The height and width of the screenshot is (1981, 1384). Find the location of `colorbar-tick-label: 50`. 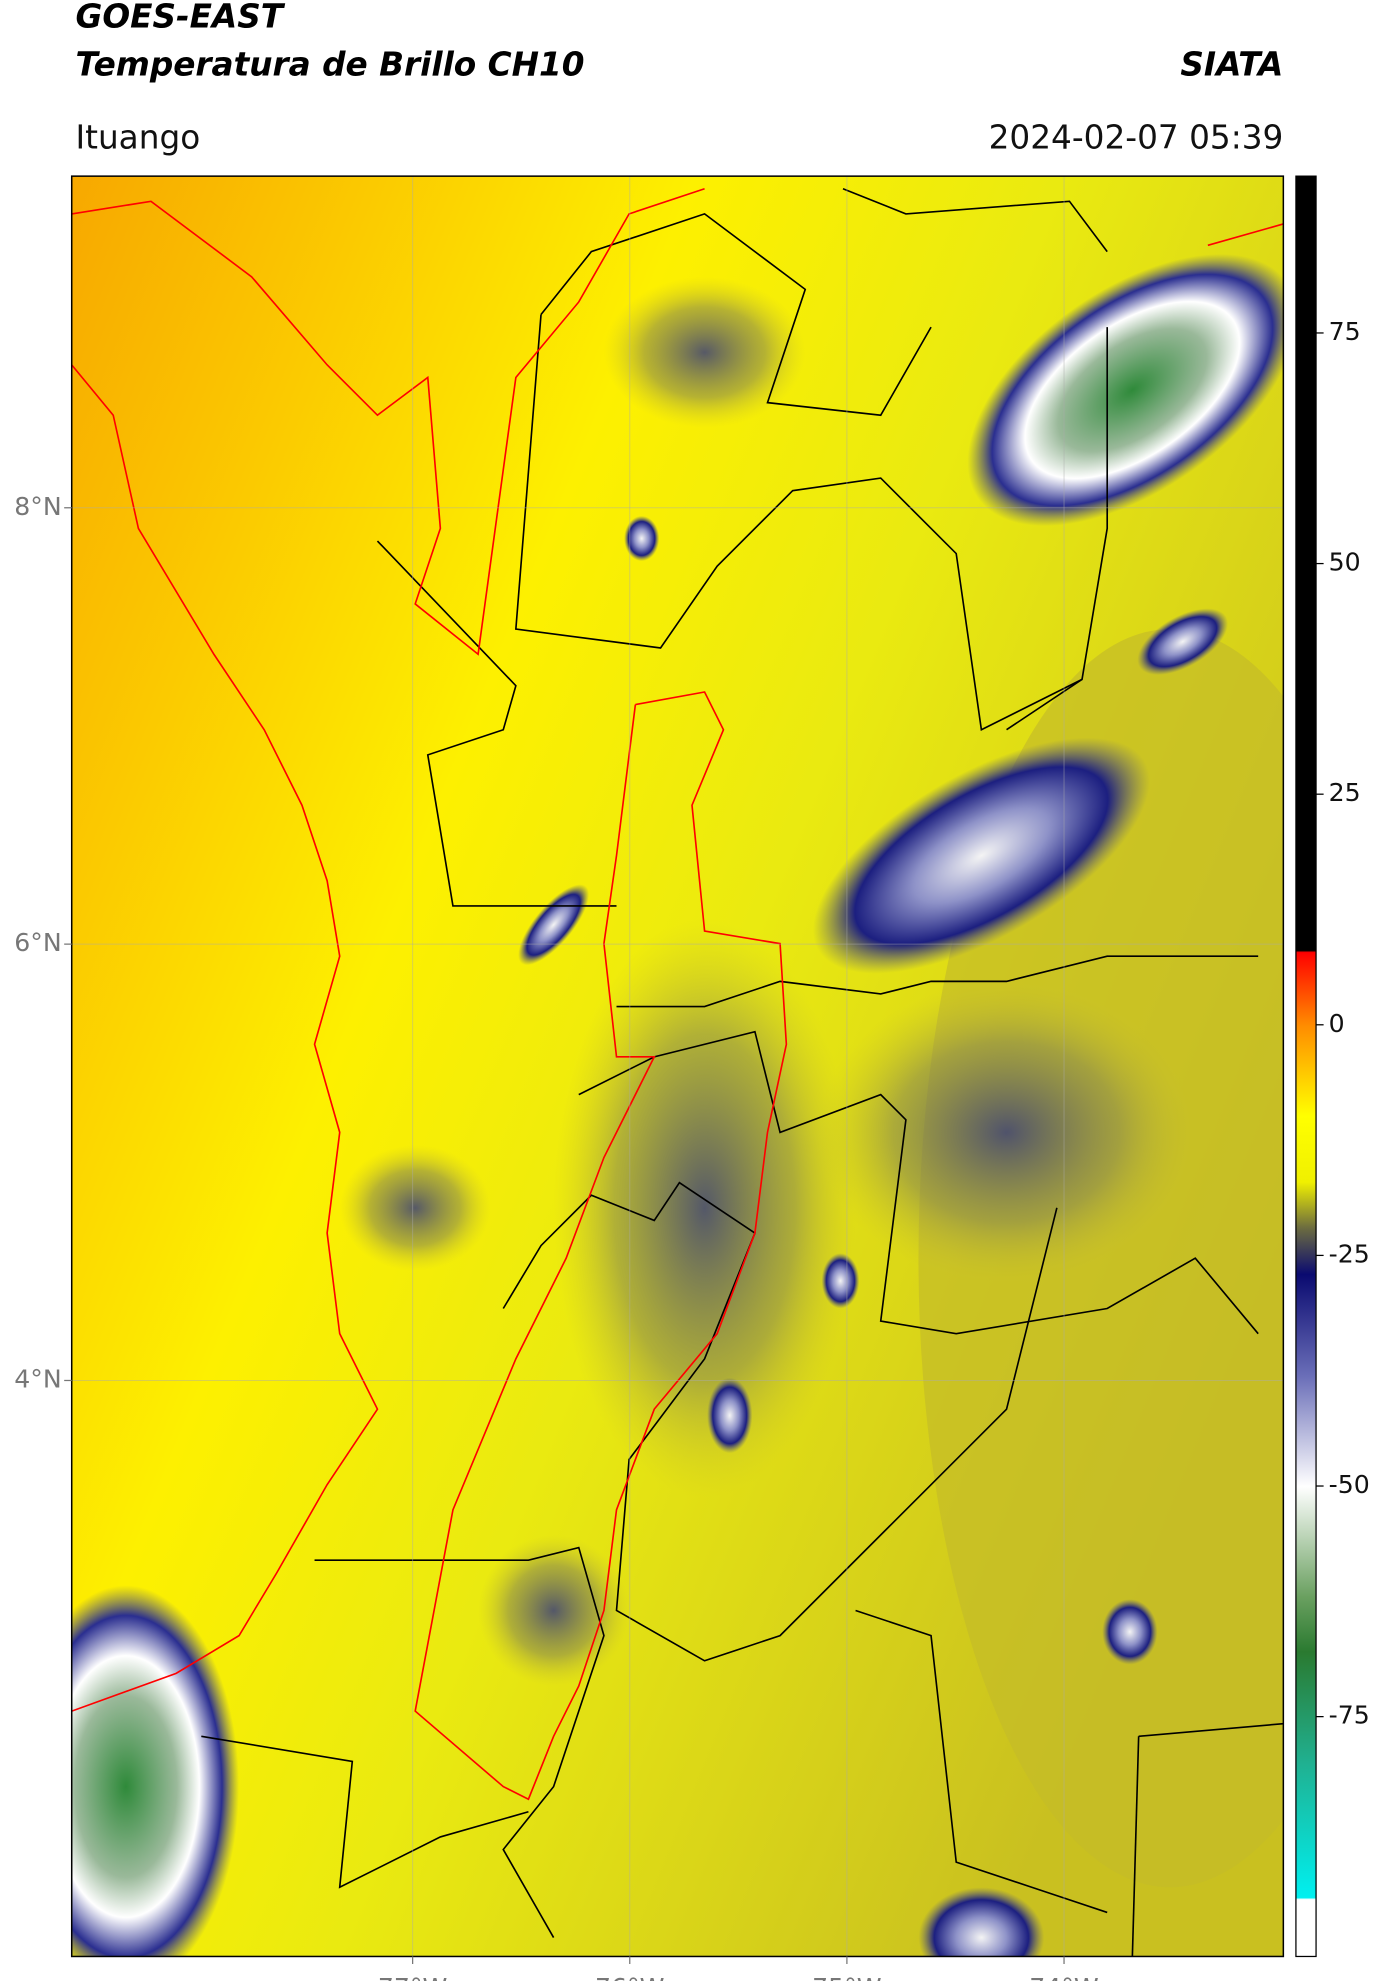

colorbar-tick-label: 50 is located at coordinates (1345, 562).